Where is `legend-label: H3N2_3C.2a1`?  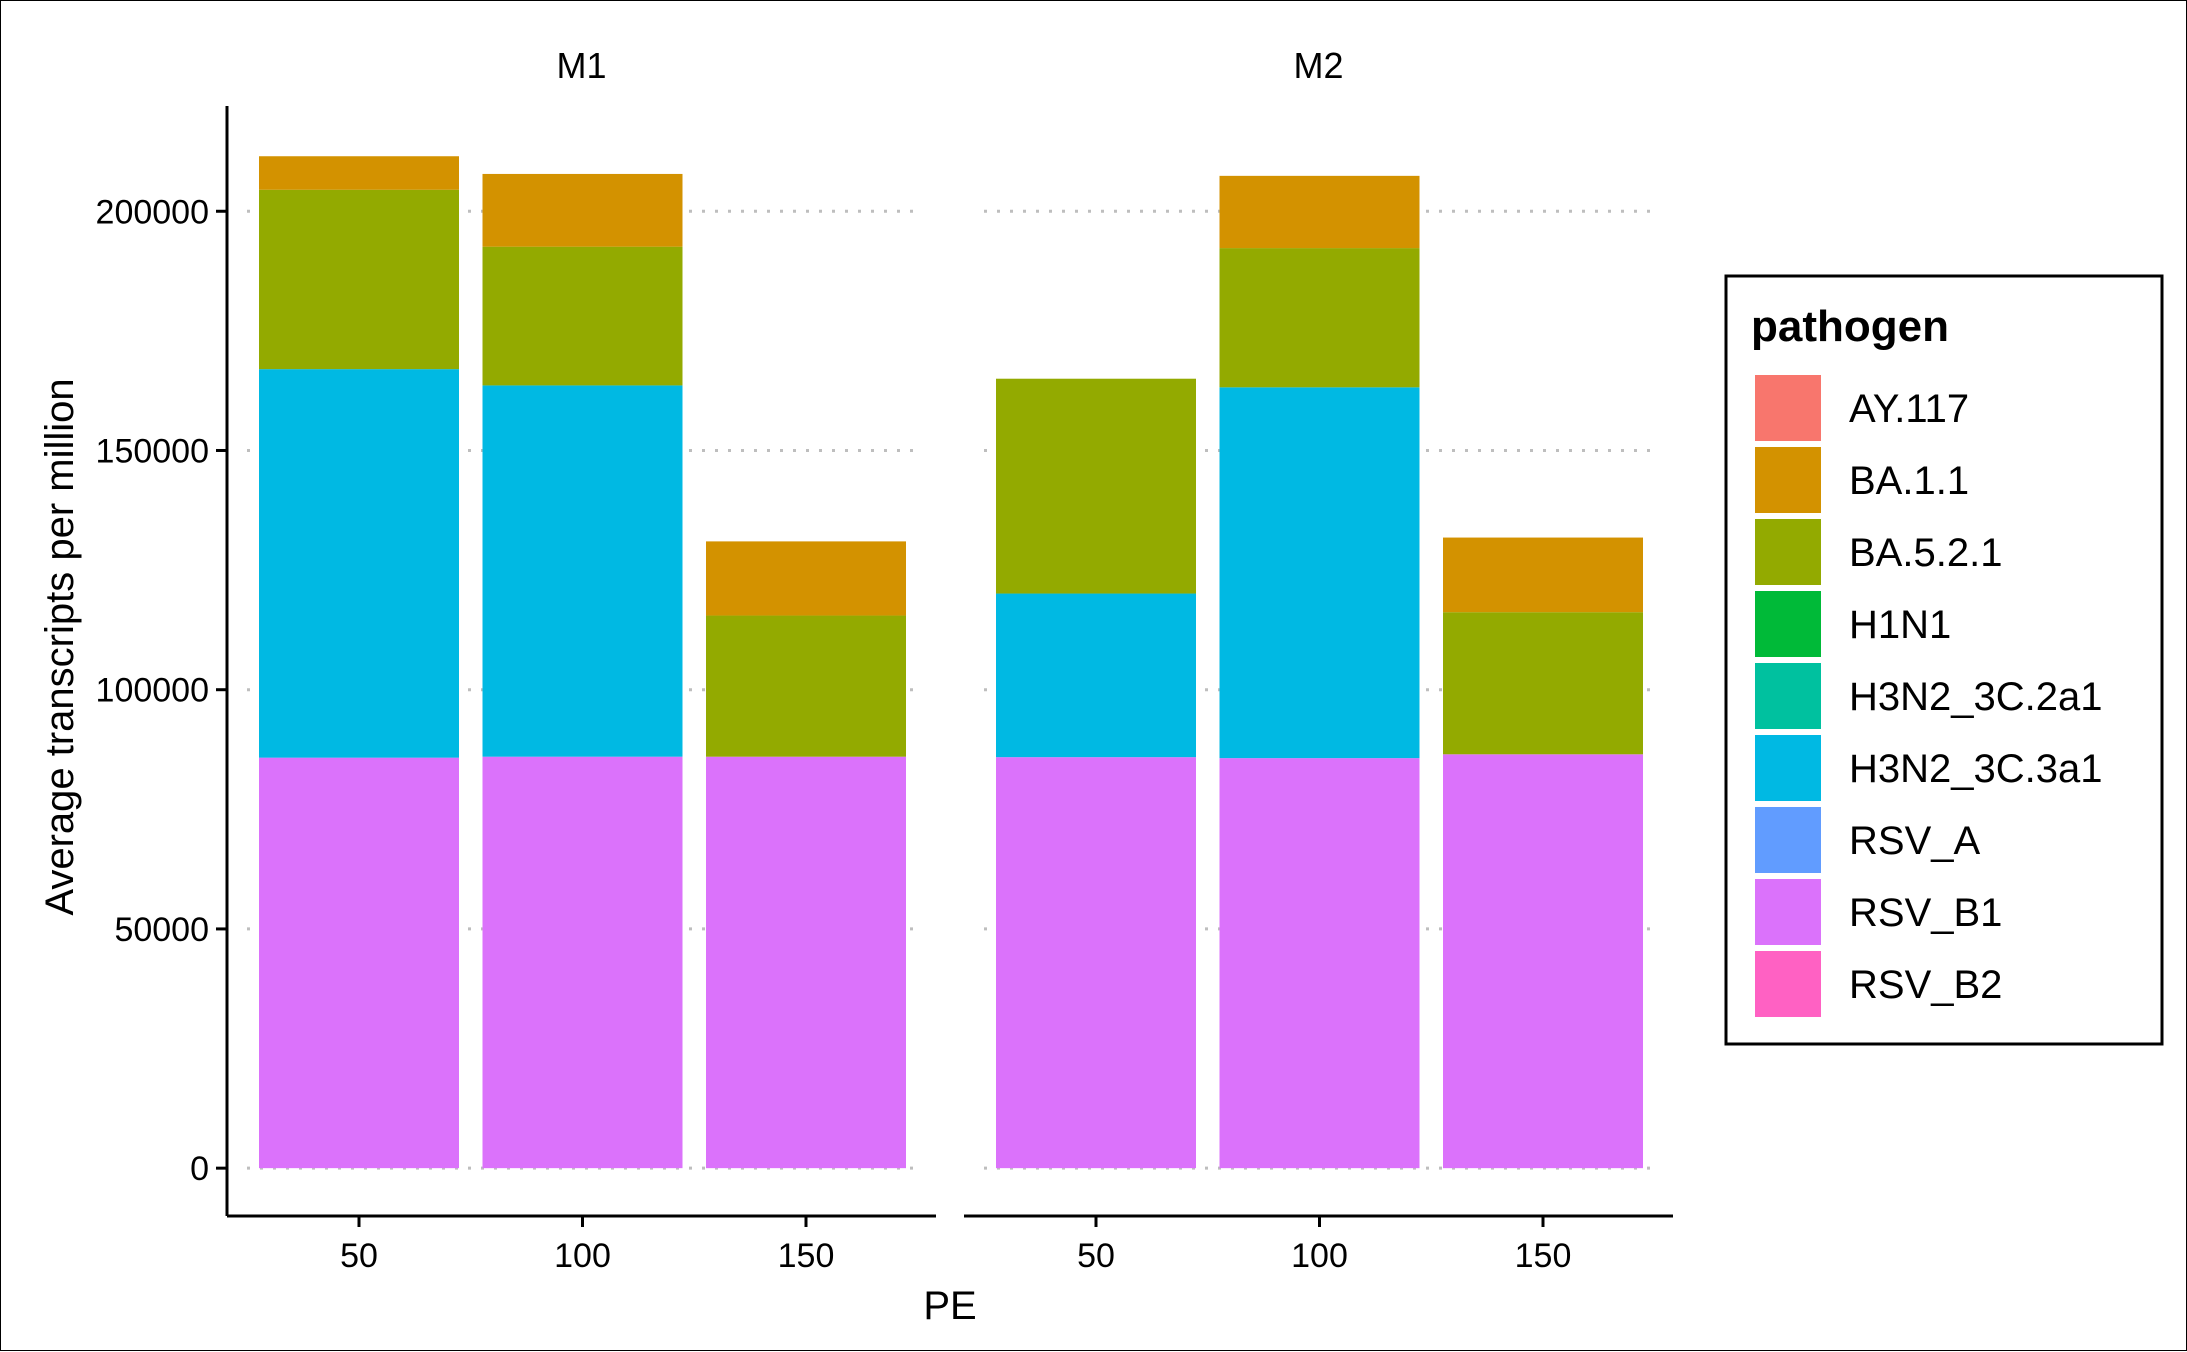 legend-label: H3N2_3C.2a1 is located at coordinates (1976, 697).